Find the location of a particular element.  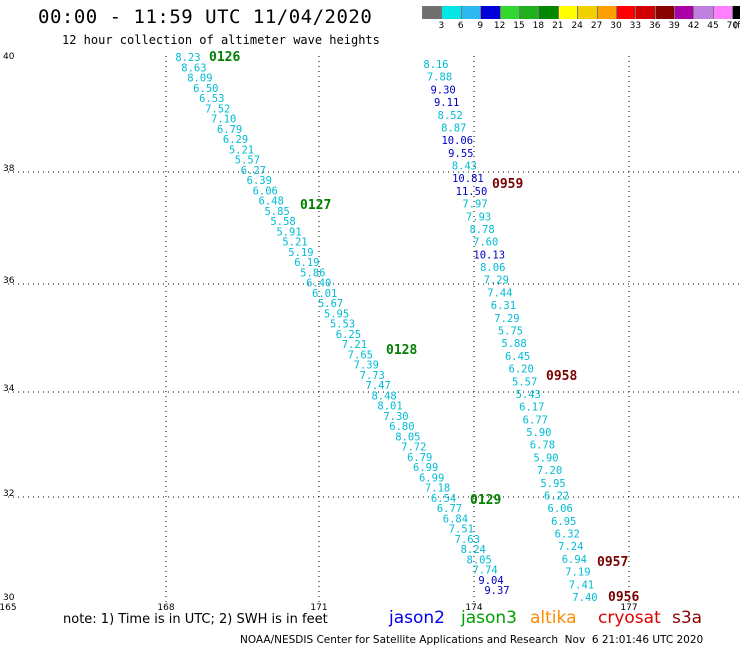

pass-time-label: 0127 is located at coordinates (315, 205).